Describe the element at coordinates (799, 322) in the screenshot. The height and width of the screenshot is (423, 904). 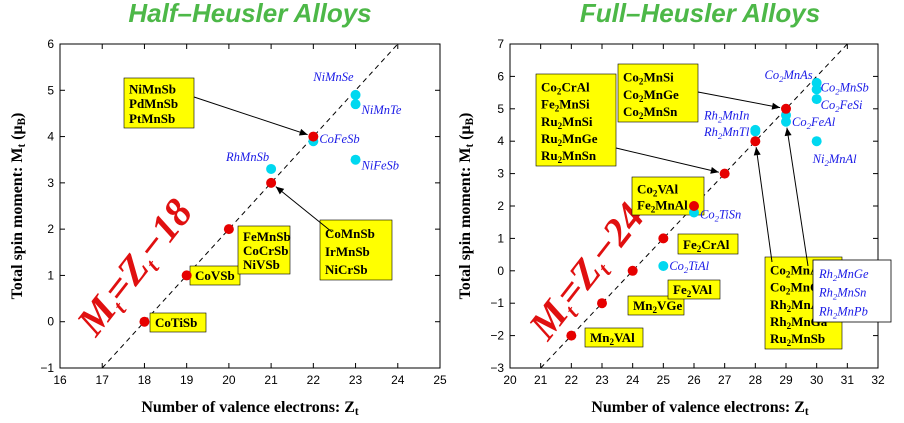
I see `compound-label: Rh2MnGa` at that location.